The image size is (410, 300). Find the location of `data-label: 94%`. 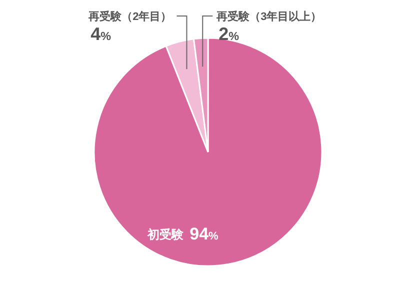

data-label: 94% is located at coordinates (204, 234).